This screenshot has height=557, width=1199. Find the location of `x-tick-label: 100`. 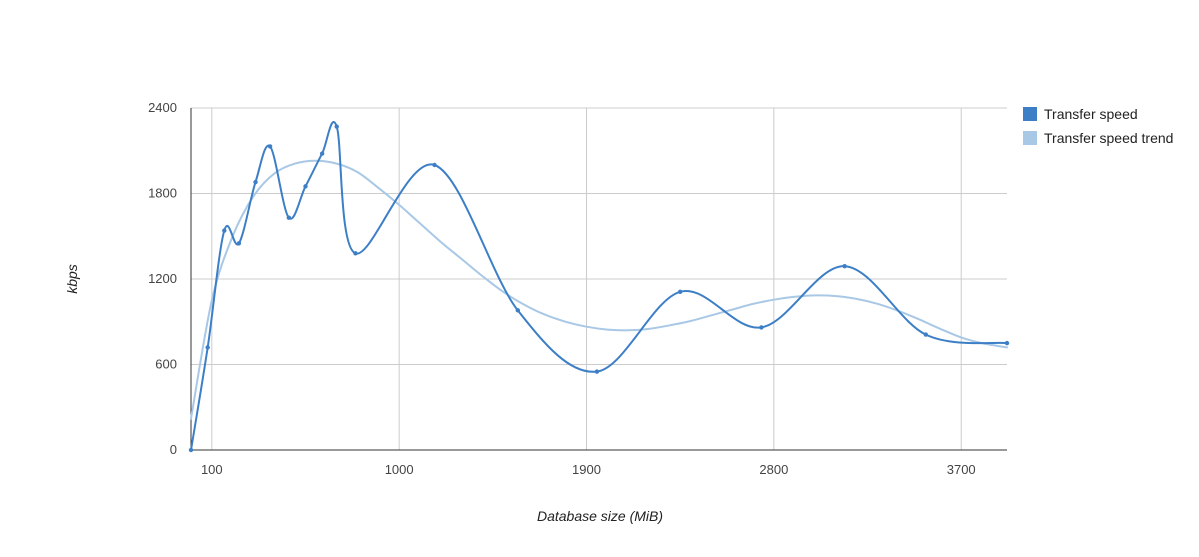

x-tick-label: 100 is located at coordinates (212, 469).